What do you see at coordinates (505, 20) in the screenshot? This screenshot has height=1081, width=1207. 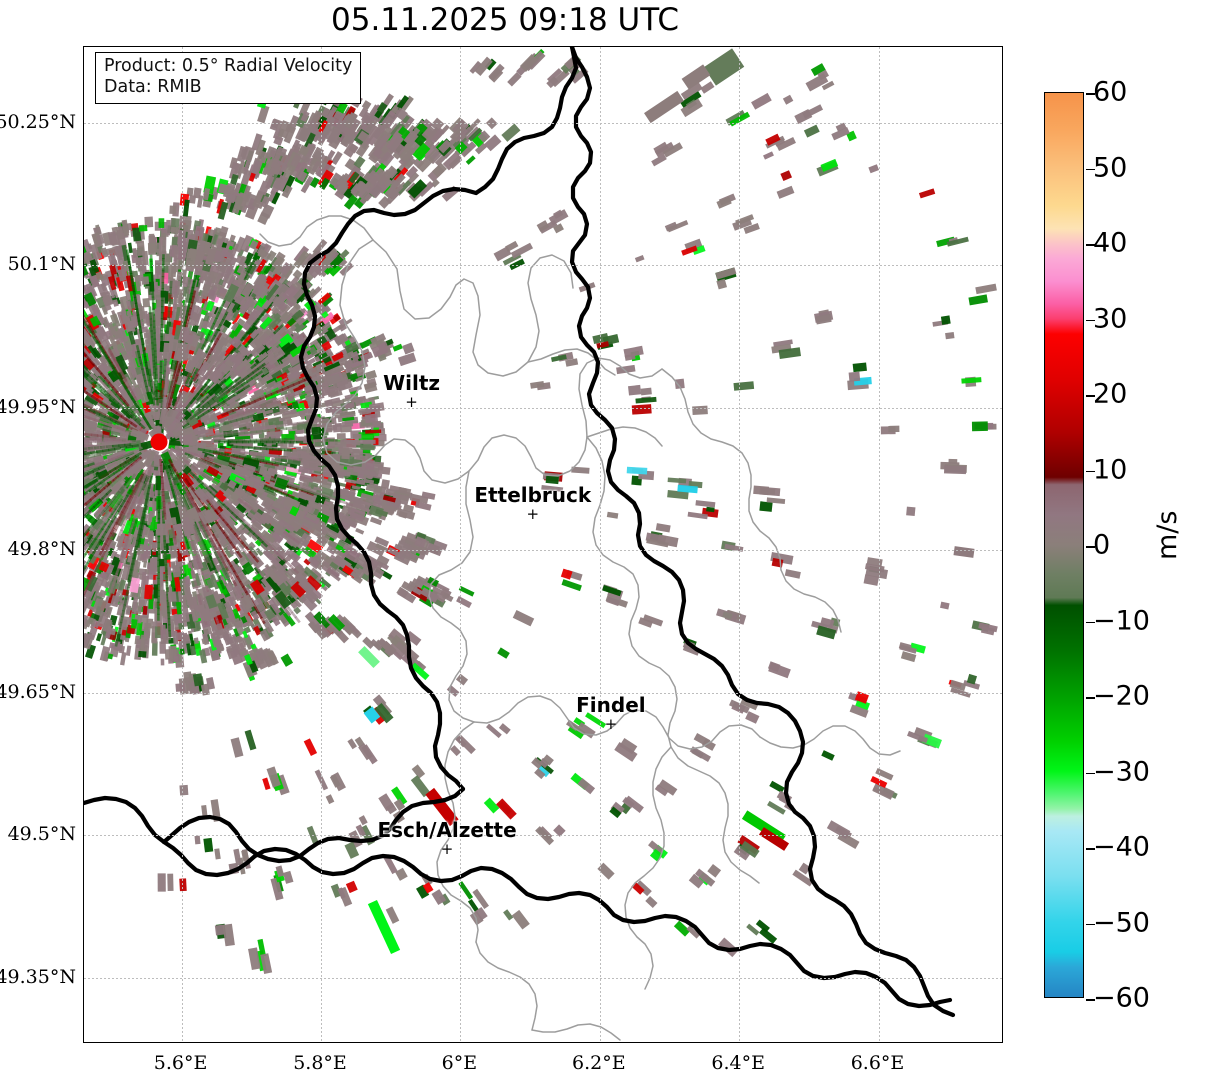 I see `page-title: 05.11.2025 09:18 UTC` at bounding box center [505, 20].